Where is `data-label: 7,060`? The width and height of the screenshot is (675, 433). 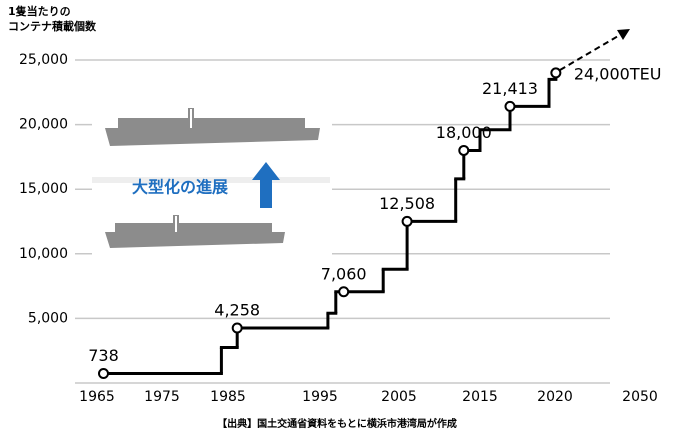 data-label: 7,060 is located at coordinates (344, 273).